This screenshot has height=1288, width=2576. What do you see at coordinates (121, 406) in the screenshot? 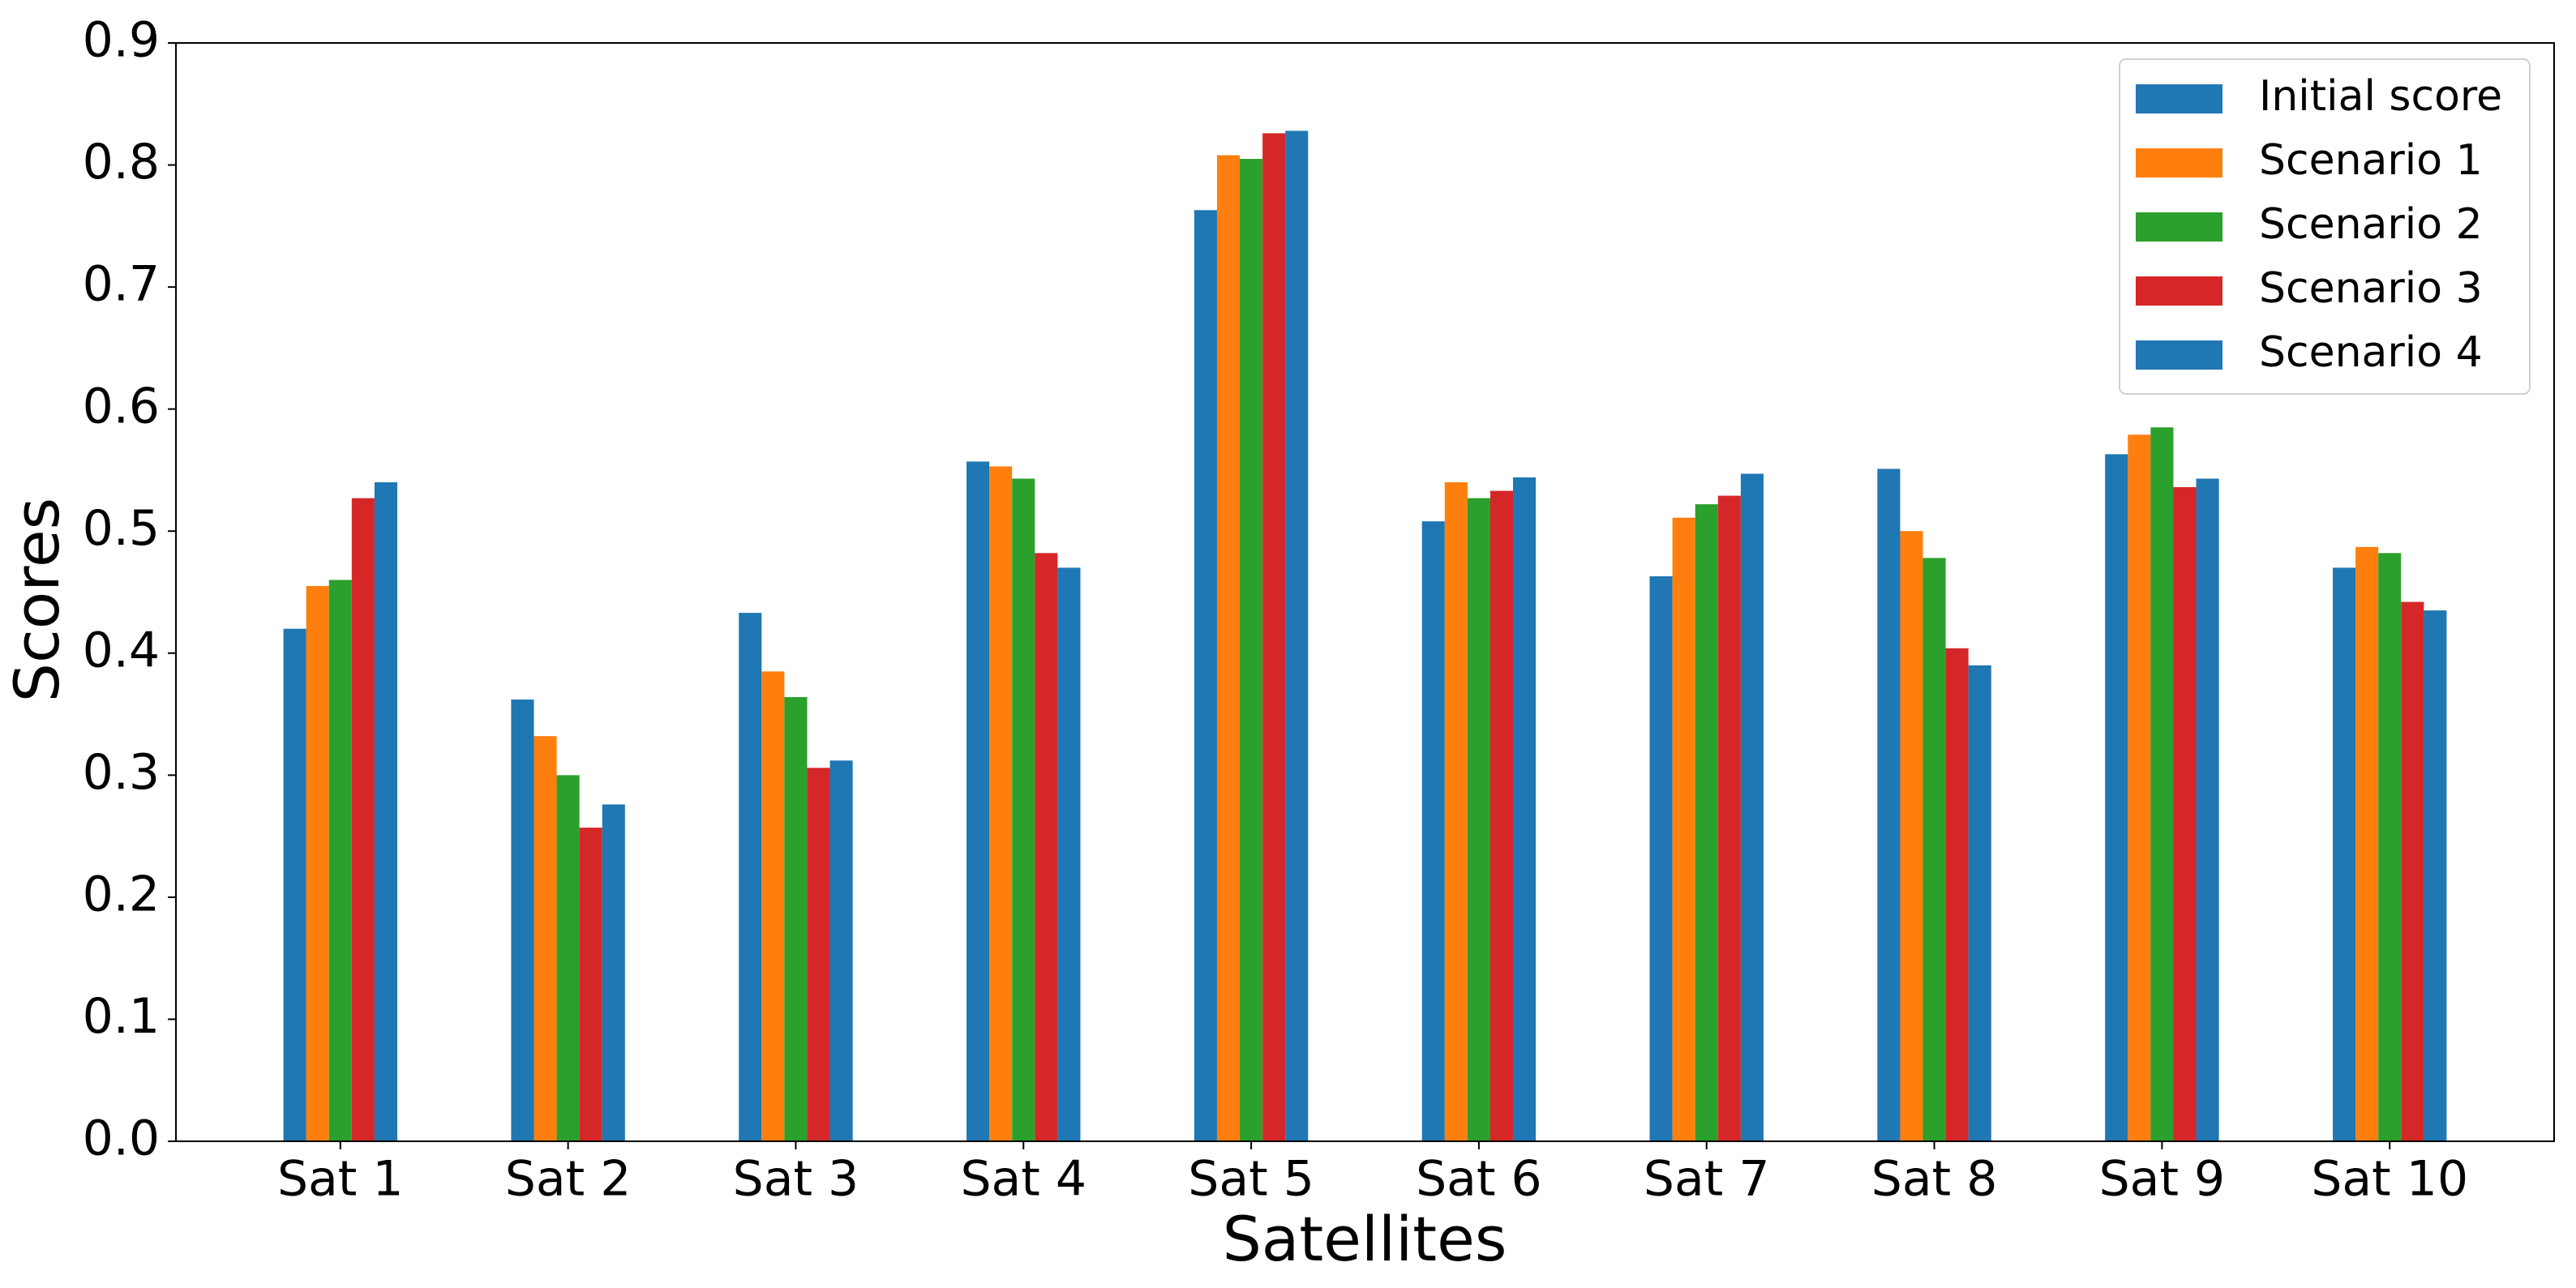
I see `y-tick-label: 0.6` at bounding box center [121, 406].